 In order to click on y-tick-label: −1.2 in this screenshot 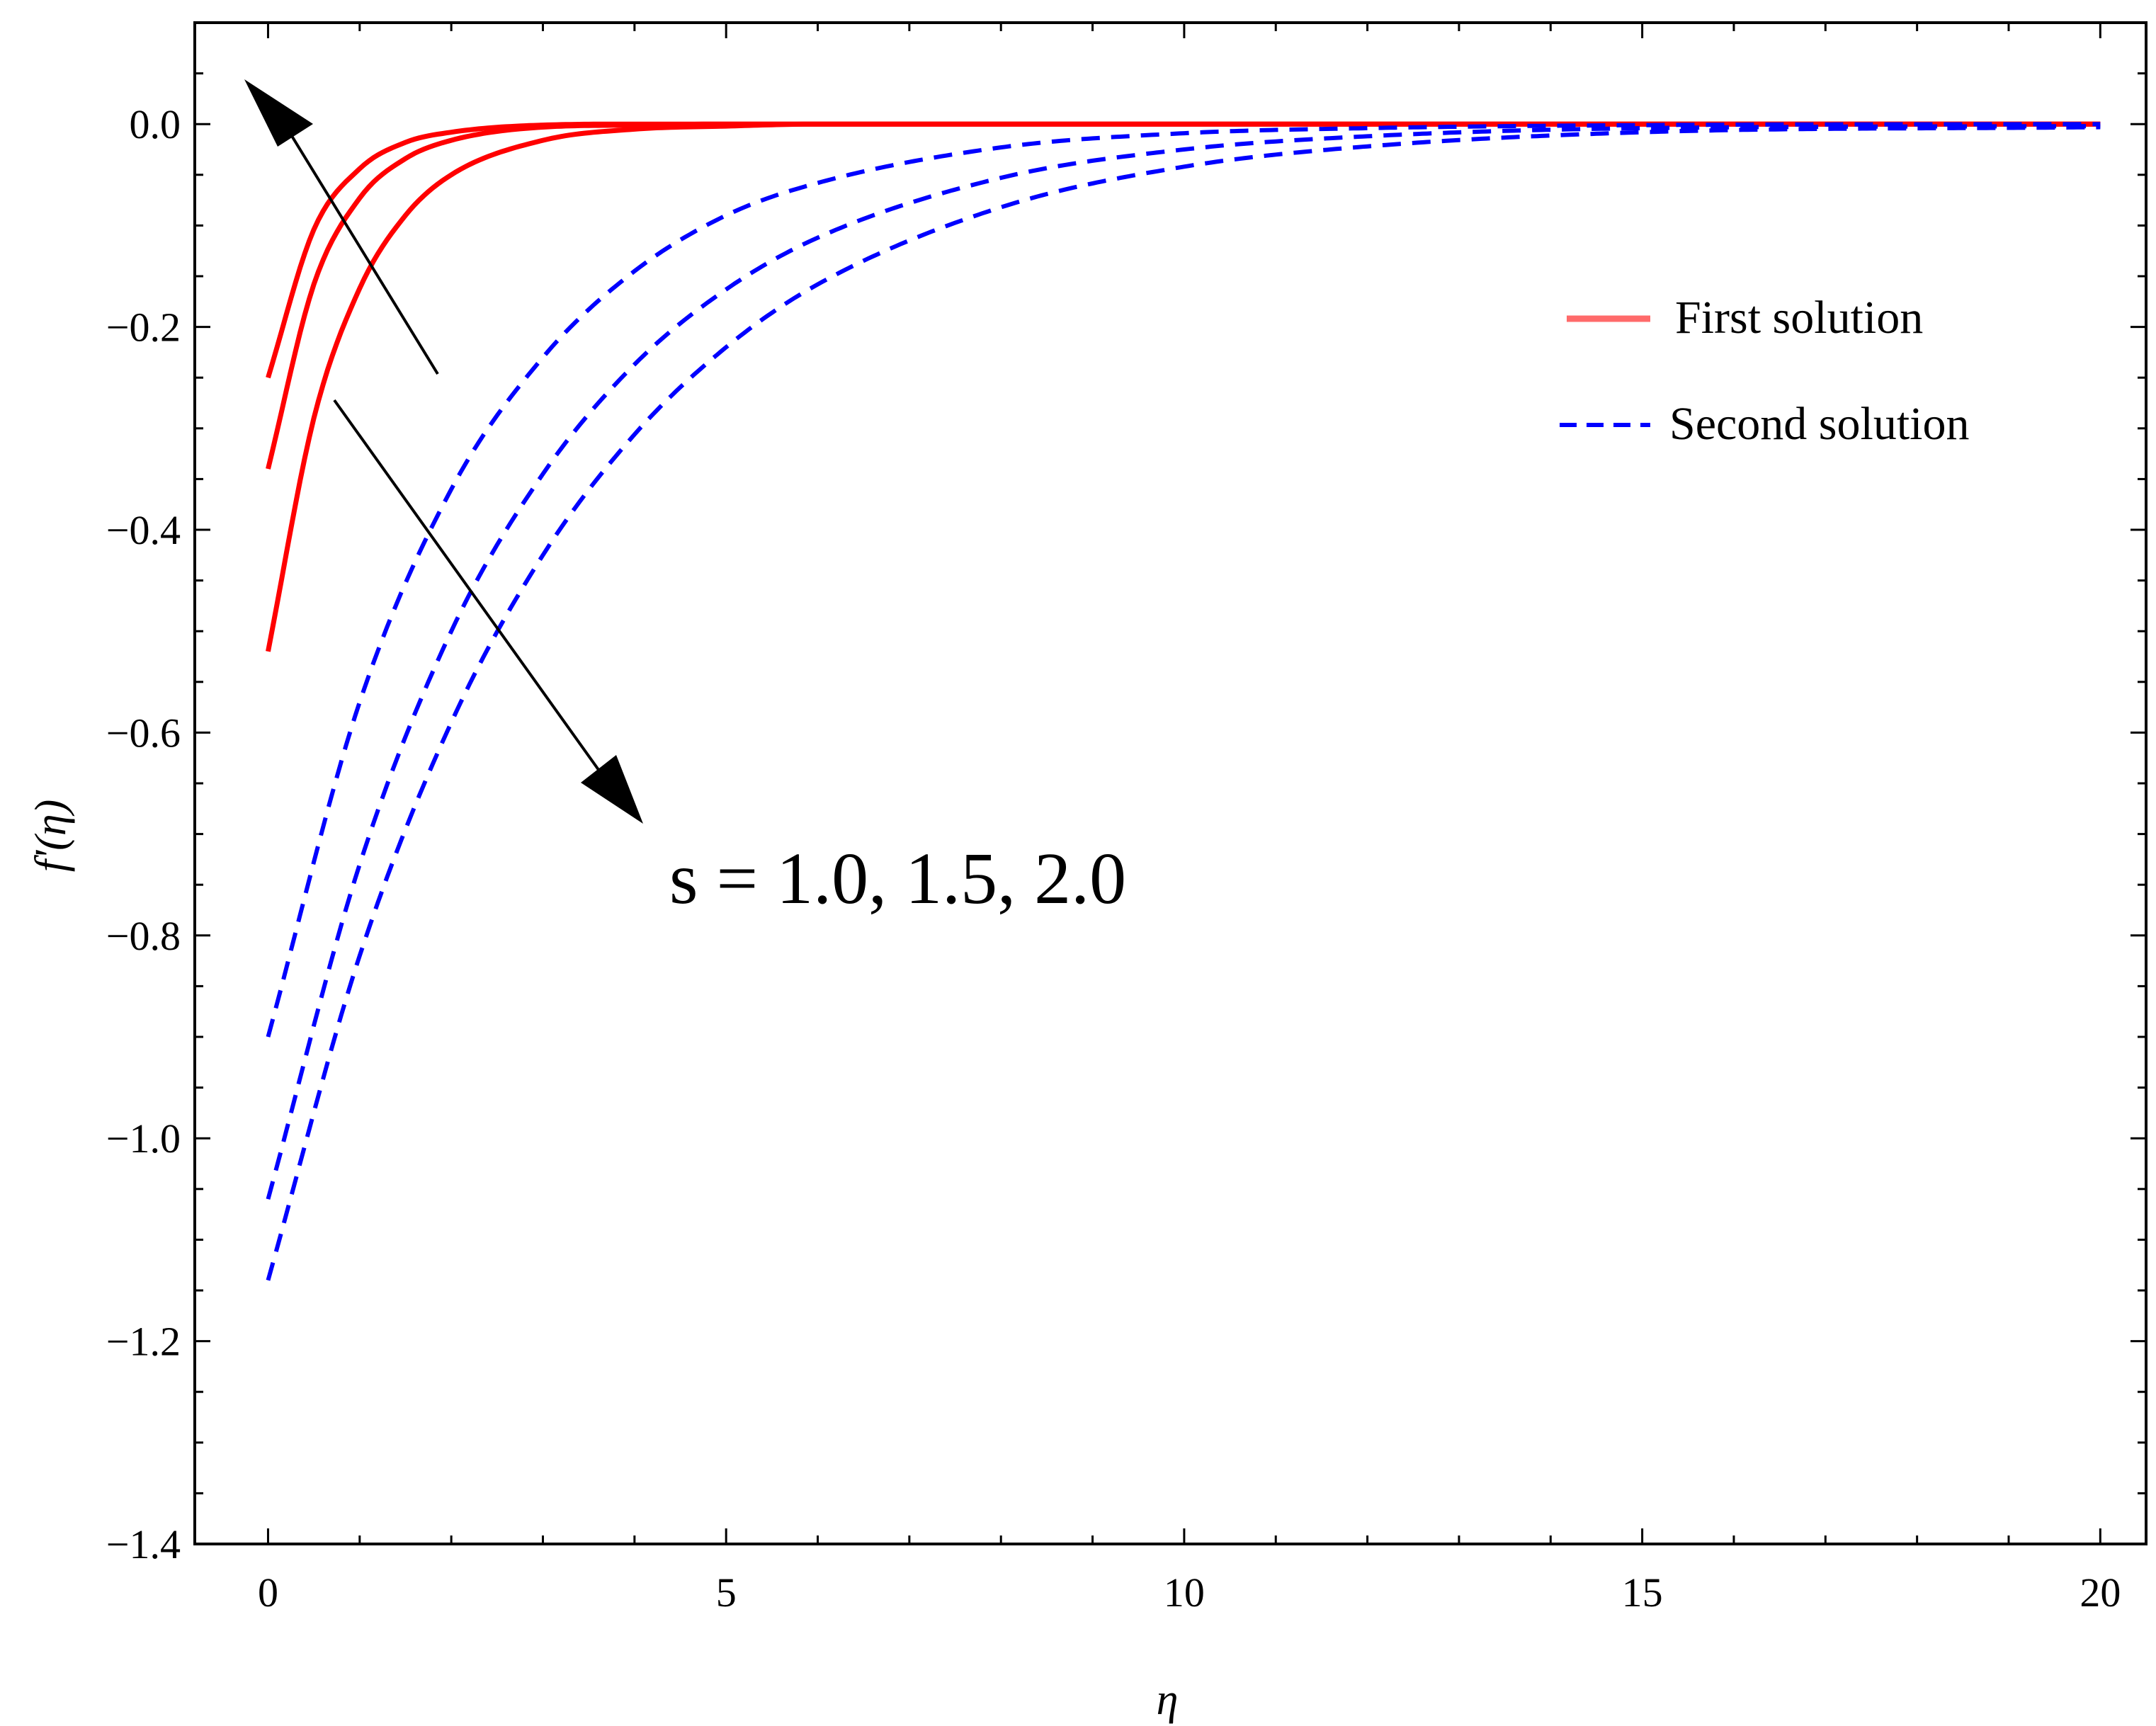, I will do `click(144, 1342)`.